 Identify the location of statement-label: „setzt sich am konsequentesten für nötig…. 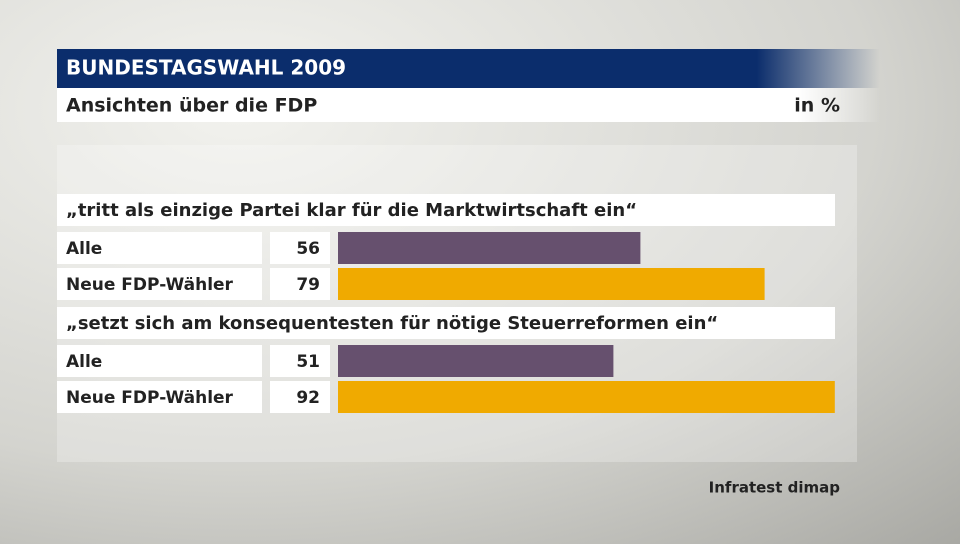
(392, 323).